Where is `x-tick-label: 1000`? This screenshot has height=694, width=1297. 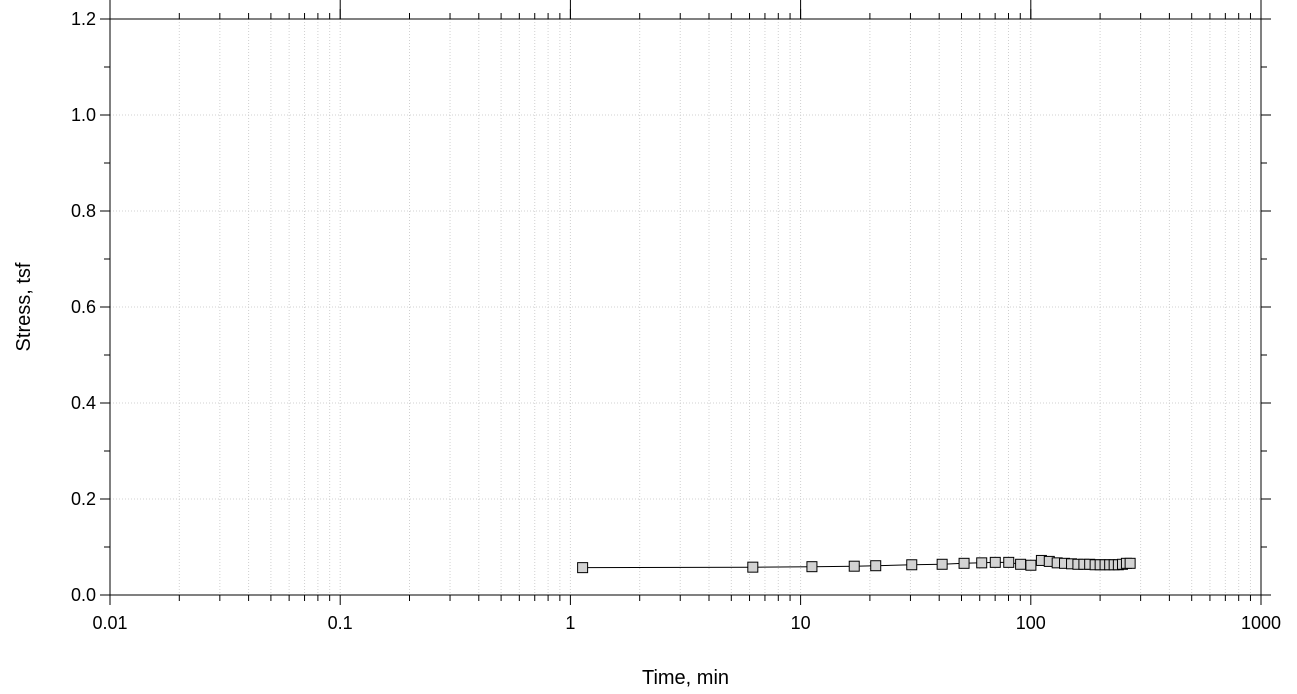
x-tick-label: 1000 is located at coordinates (1261, 623).